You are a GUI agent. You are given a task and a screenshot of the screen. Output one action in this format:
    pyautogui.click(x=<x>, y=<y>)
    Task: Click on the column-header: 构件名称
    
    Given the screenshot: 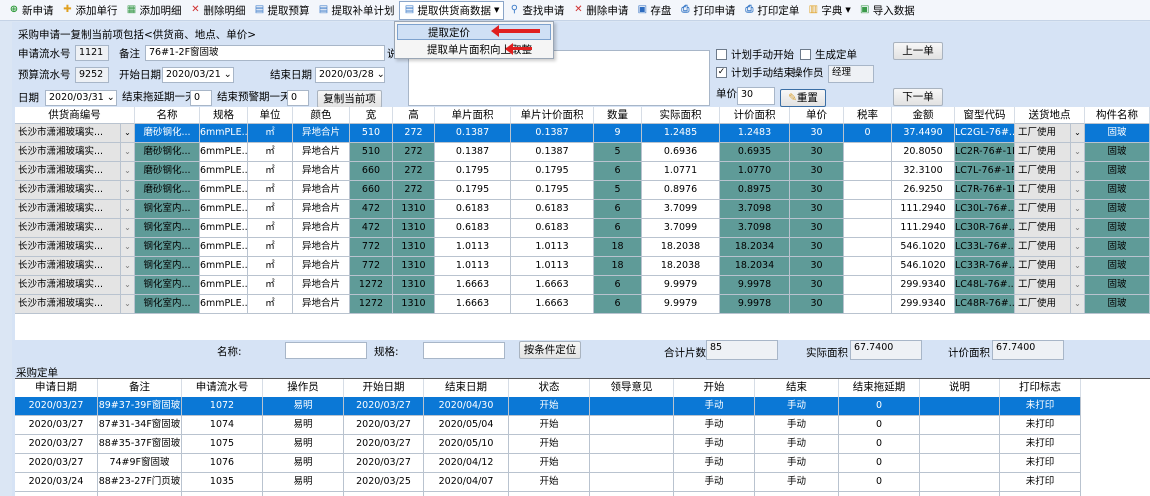 What is the action you would take?
    pyautogui.click(x=1117, y=115)
    